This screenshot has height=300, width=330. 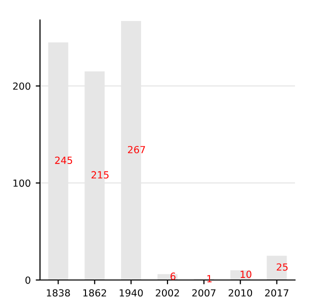 I want to click on data-label: 215, so click(x=100, y=175).